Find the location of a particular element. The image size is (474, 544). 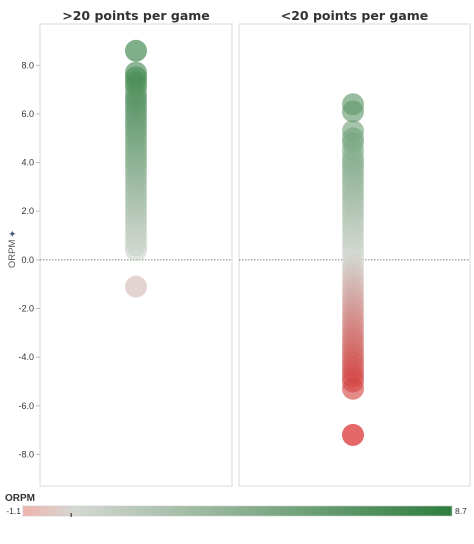

y-tick-label: -6.0 is located at coordinates (26, 406).